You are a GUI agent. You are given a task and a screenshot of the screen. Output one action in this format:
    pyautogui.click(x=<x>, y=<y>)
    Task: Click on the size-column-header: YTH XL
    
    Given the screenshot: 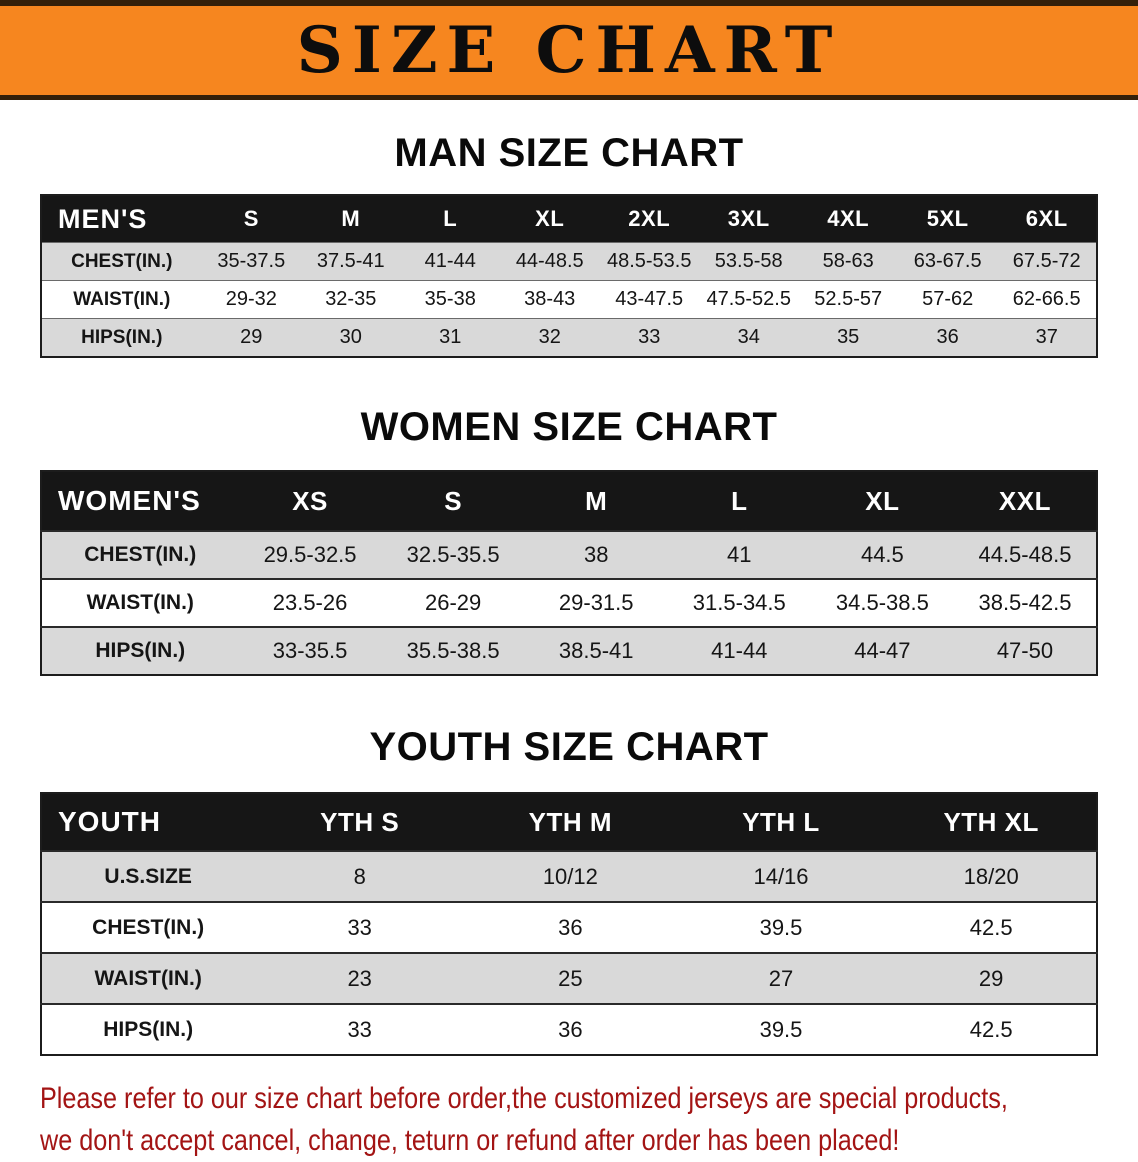 What is the action you would take?
    pyautogui.click(x=991, y=822)
    